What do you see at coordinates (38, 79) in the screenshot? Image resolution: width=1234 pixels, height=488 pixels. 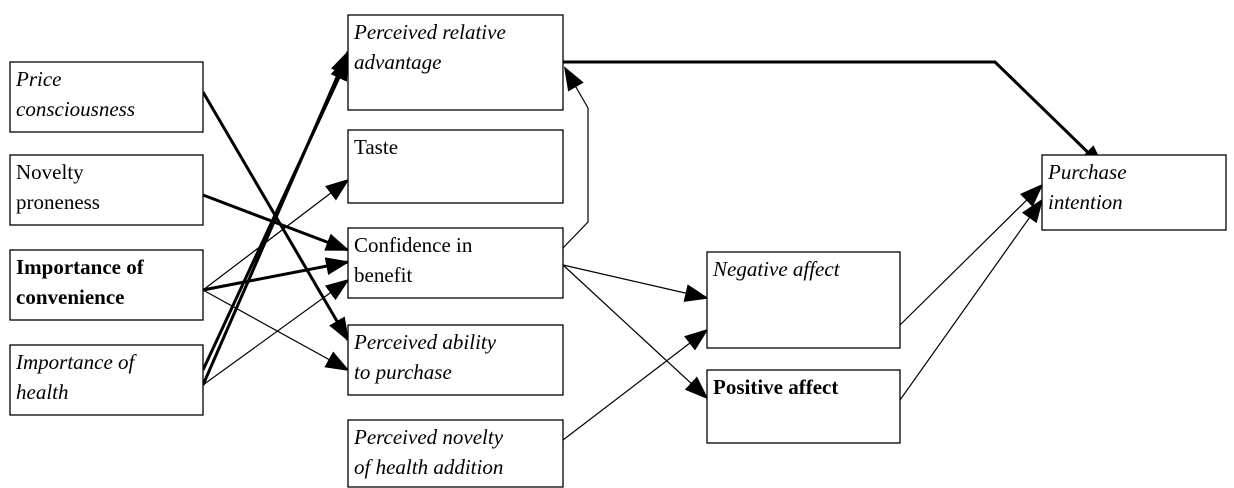 I see `node-label: Price` at bounding box center [38, 79].